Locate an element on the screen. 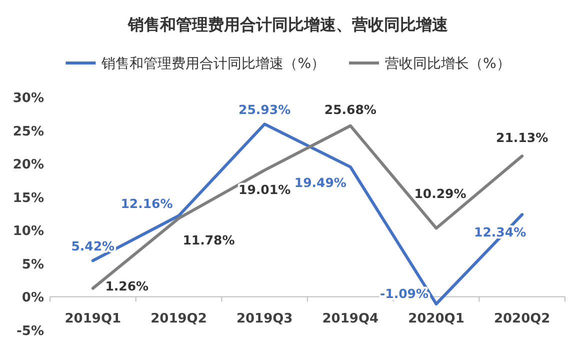  y-tick-label: 5% is located at coordinates (33, 264).